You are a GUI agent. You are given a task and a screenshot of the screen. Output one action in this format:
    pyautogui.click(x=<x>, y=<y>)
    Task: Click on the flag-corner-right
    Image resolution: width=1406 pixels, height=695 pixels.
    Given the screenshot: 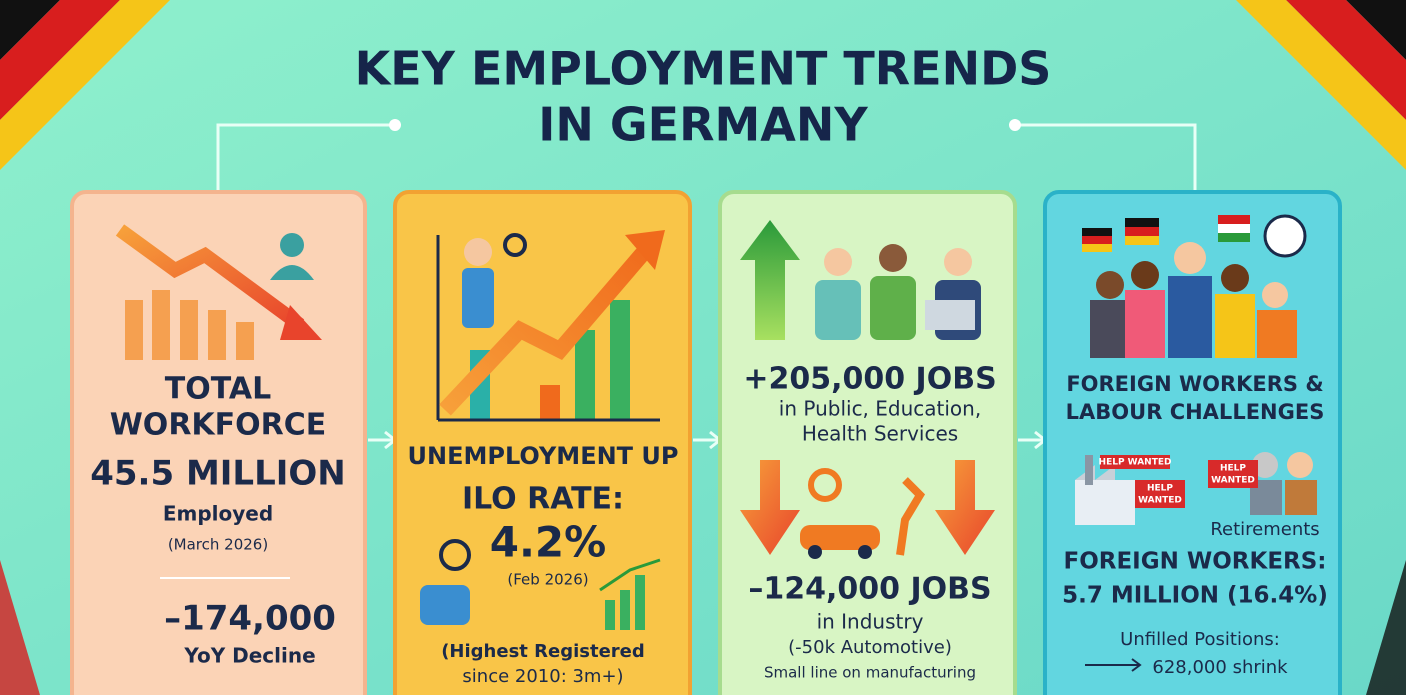 What is the action you would take?
    pyautogui.click(x=1321, y=347)
    